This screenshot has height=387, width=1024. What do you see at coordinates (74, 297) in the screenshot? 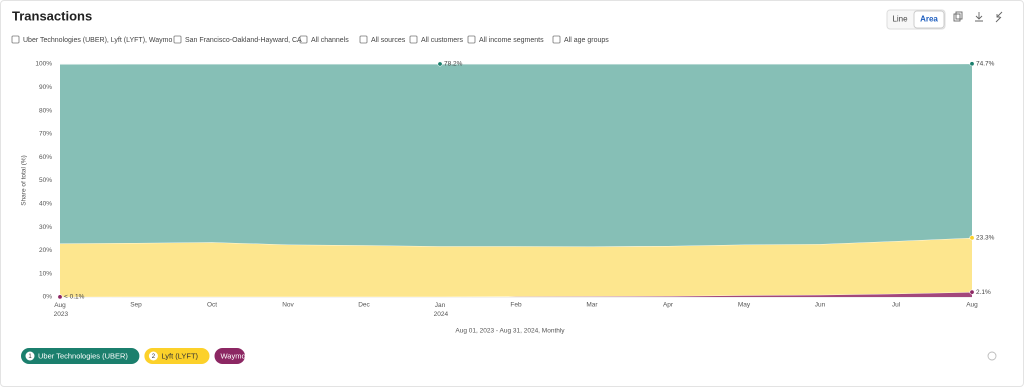
I see `value-label: < 0.1%` at bounding box center [74, 297].